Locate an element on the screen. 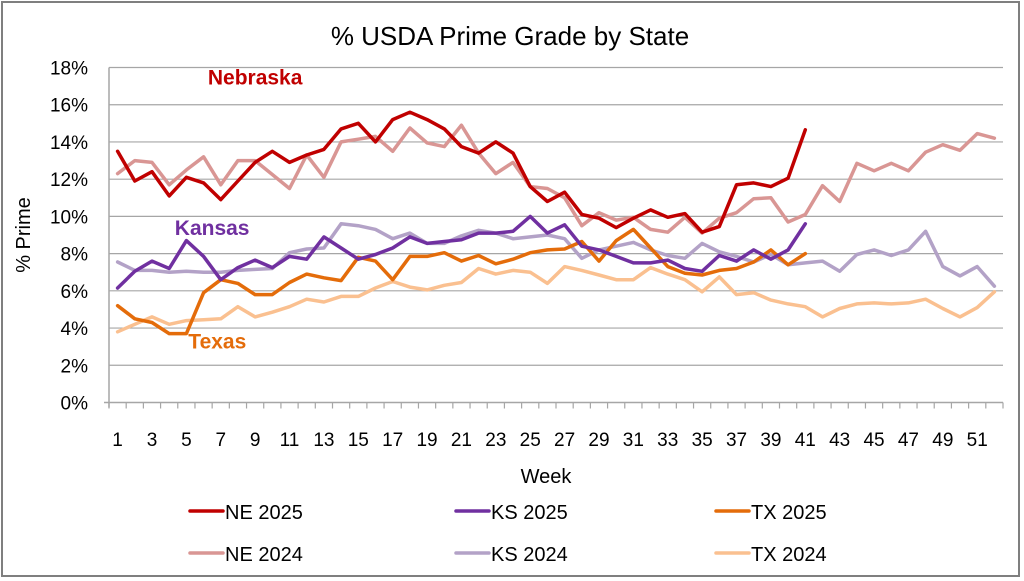 The image size is (1024, 581). x-tick-label: 19 is located at coordinates (426, 440).